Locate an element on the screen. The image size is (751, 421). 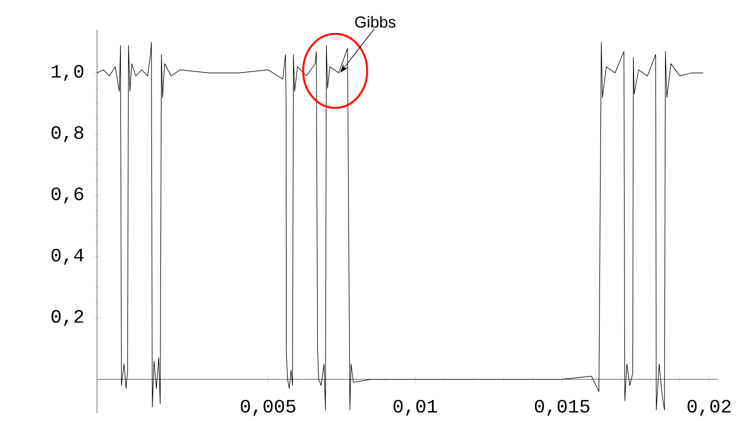
y-tick-label: 0,2 is located at coordinates (68, 318).